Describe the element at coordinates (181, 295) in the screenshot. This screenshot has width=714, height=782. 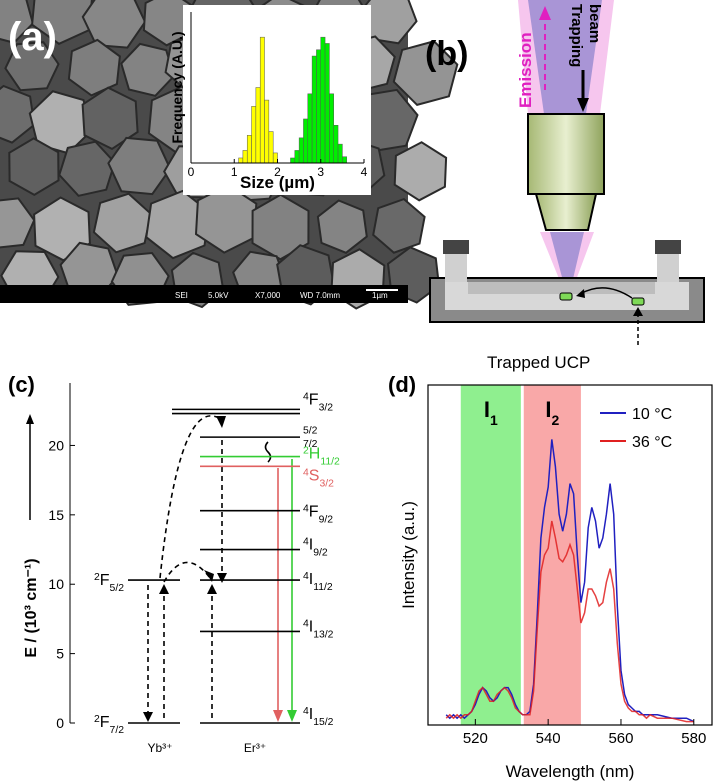
I see `sem-info: SEI` at that location.